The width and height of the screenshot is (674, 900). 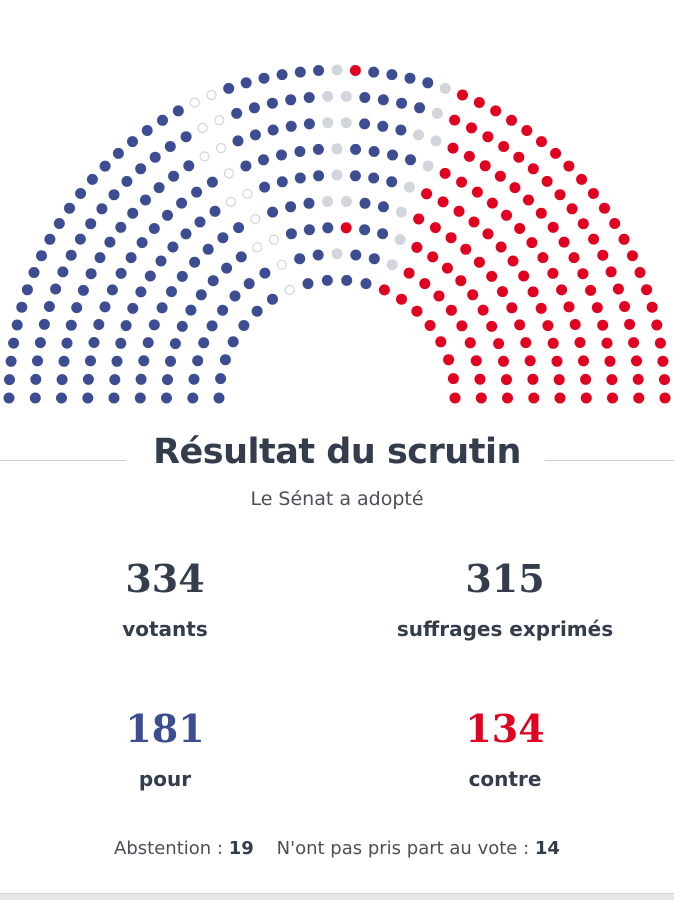 I want to click on abstention-value: 19, so click(x=241, y=848).